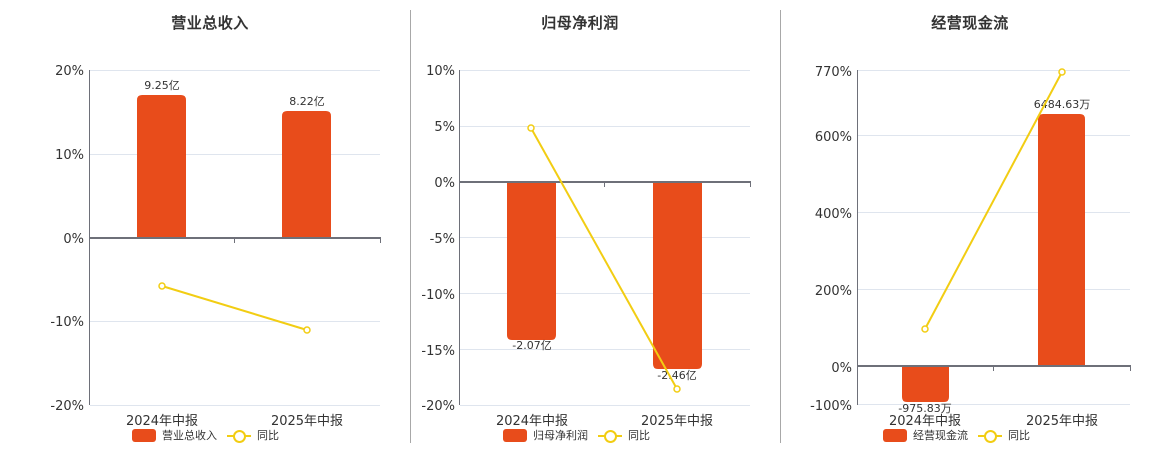 The height and width of the screenshot is (450, 1160). I want to click on chart-title: 归母净利润, so click(580, 23).